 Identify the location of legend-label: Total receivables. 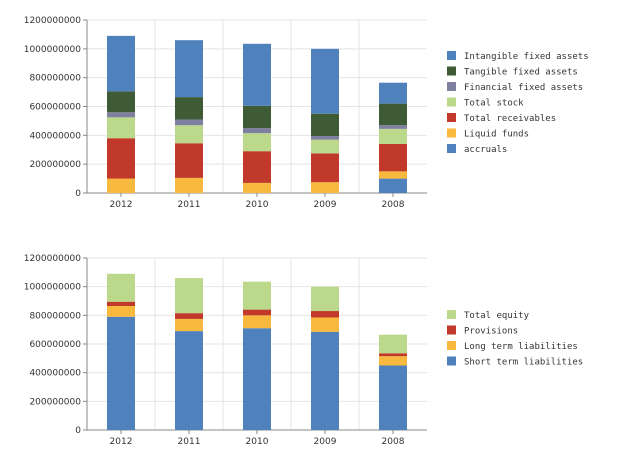
(510, 119).